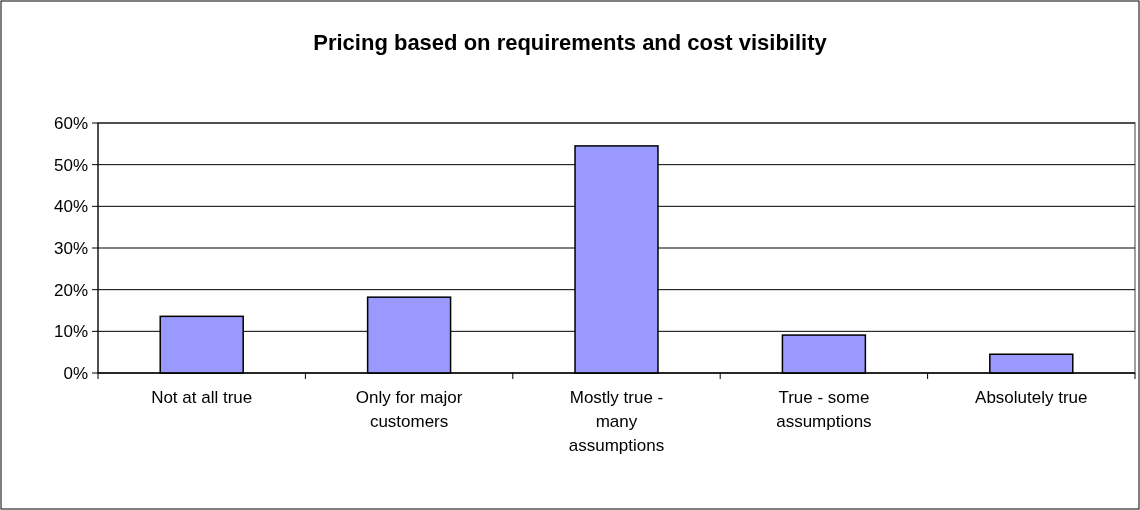 The image size is (1140, 510). What do you see at coordinates (409, 409) in the screenshot?
I see `x-tick-label: Only for major customers` at bounding box center [409, 409].